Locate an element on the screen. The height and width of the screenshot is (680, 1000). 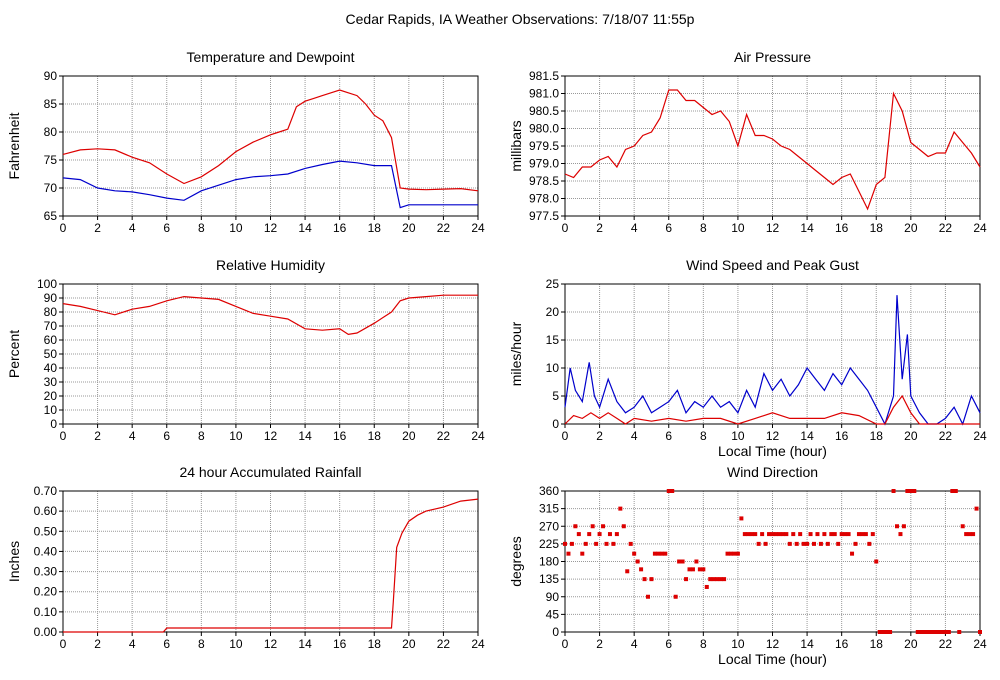
wind-speed-and-peak-gust-y-tick-label: 25 is located at coordinates (553, 284).